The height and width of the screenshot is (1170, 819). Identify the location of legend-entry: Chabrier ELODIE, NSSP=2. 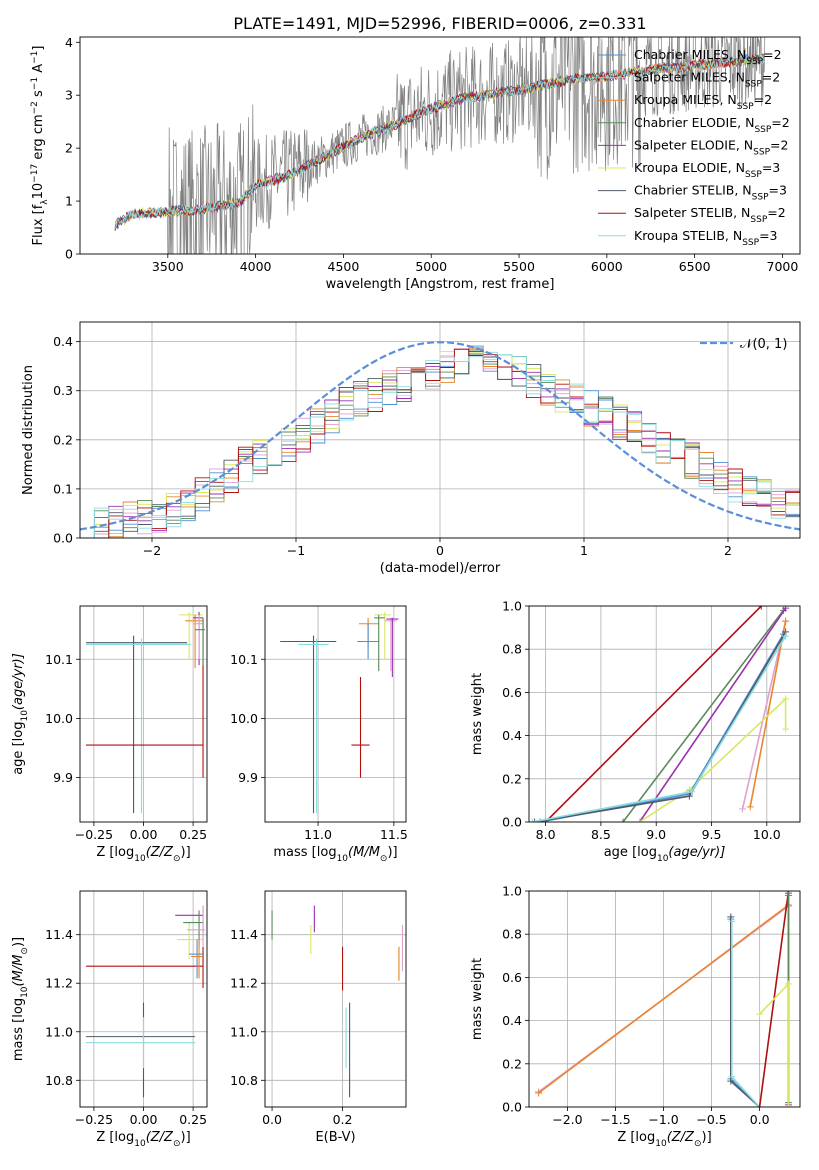
(712, 125).